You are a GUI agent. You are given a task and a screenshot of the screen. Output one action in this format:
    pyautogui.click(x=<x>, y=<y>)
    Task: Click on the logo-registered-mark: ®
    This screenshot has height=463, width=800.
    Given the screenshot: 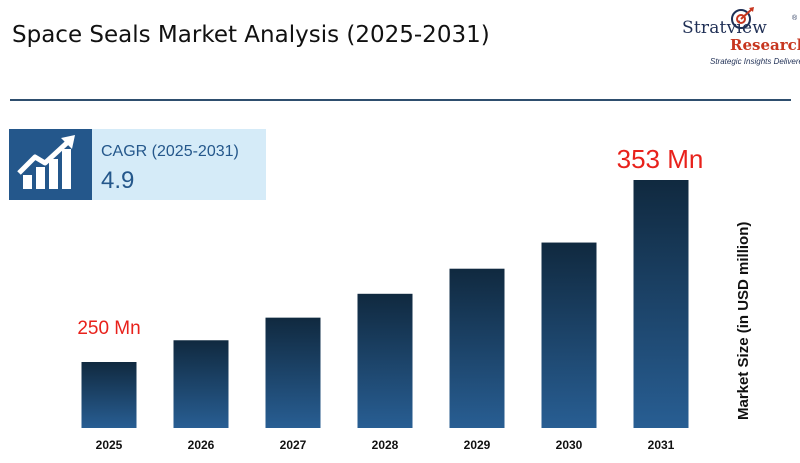 What is the action you would take?
    pyautogui.click(x=795, y=18)
    